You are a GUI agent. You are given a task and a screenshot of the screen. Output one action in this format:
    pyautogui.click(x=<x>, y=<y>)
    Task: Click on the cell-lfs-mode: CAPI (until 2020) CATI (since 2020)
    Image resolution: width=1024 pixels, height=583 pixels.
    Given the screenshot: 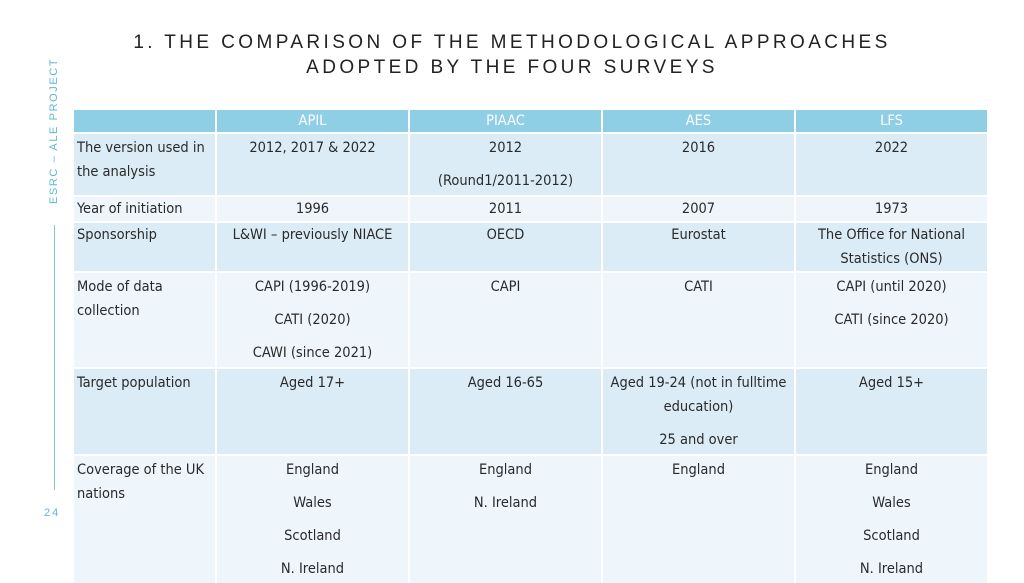 What is the action you would take?
    pyautogui.click(x=892, y=319)
    